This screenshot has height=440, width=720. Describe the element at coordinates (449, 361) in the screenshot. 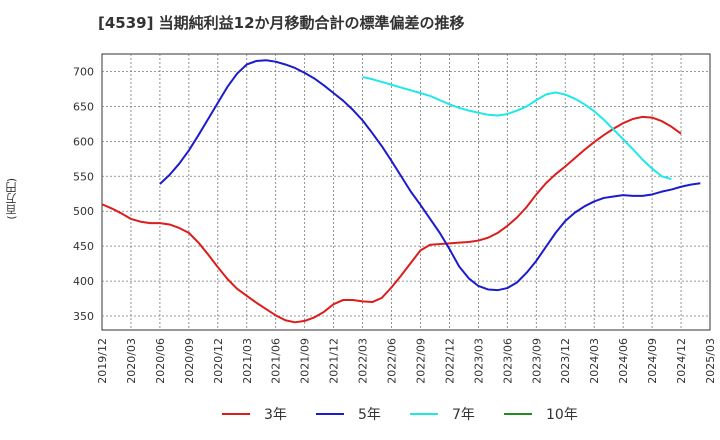

I see `x-tick-label: 2022/12` at that location.